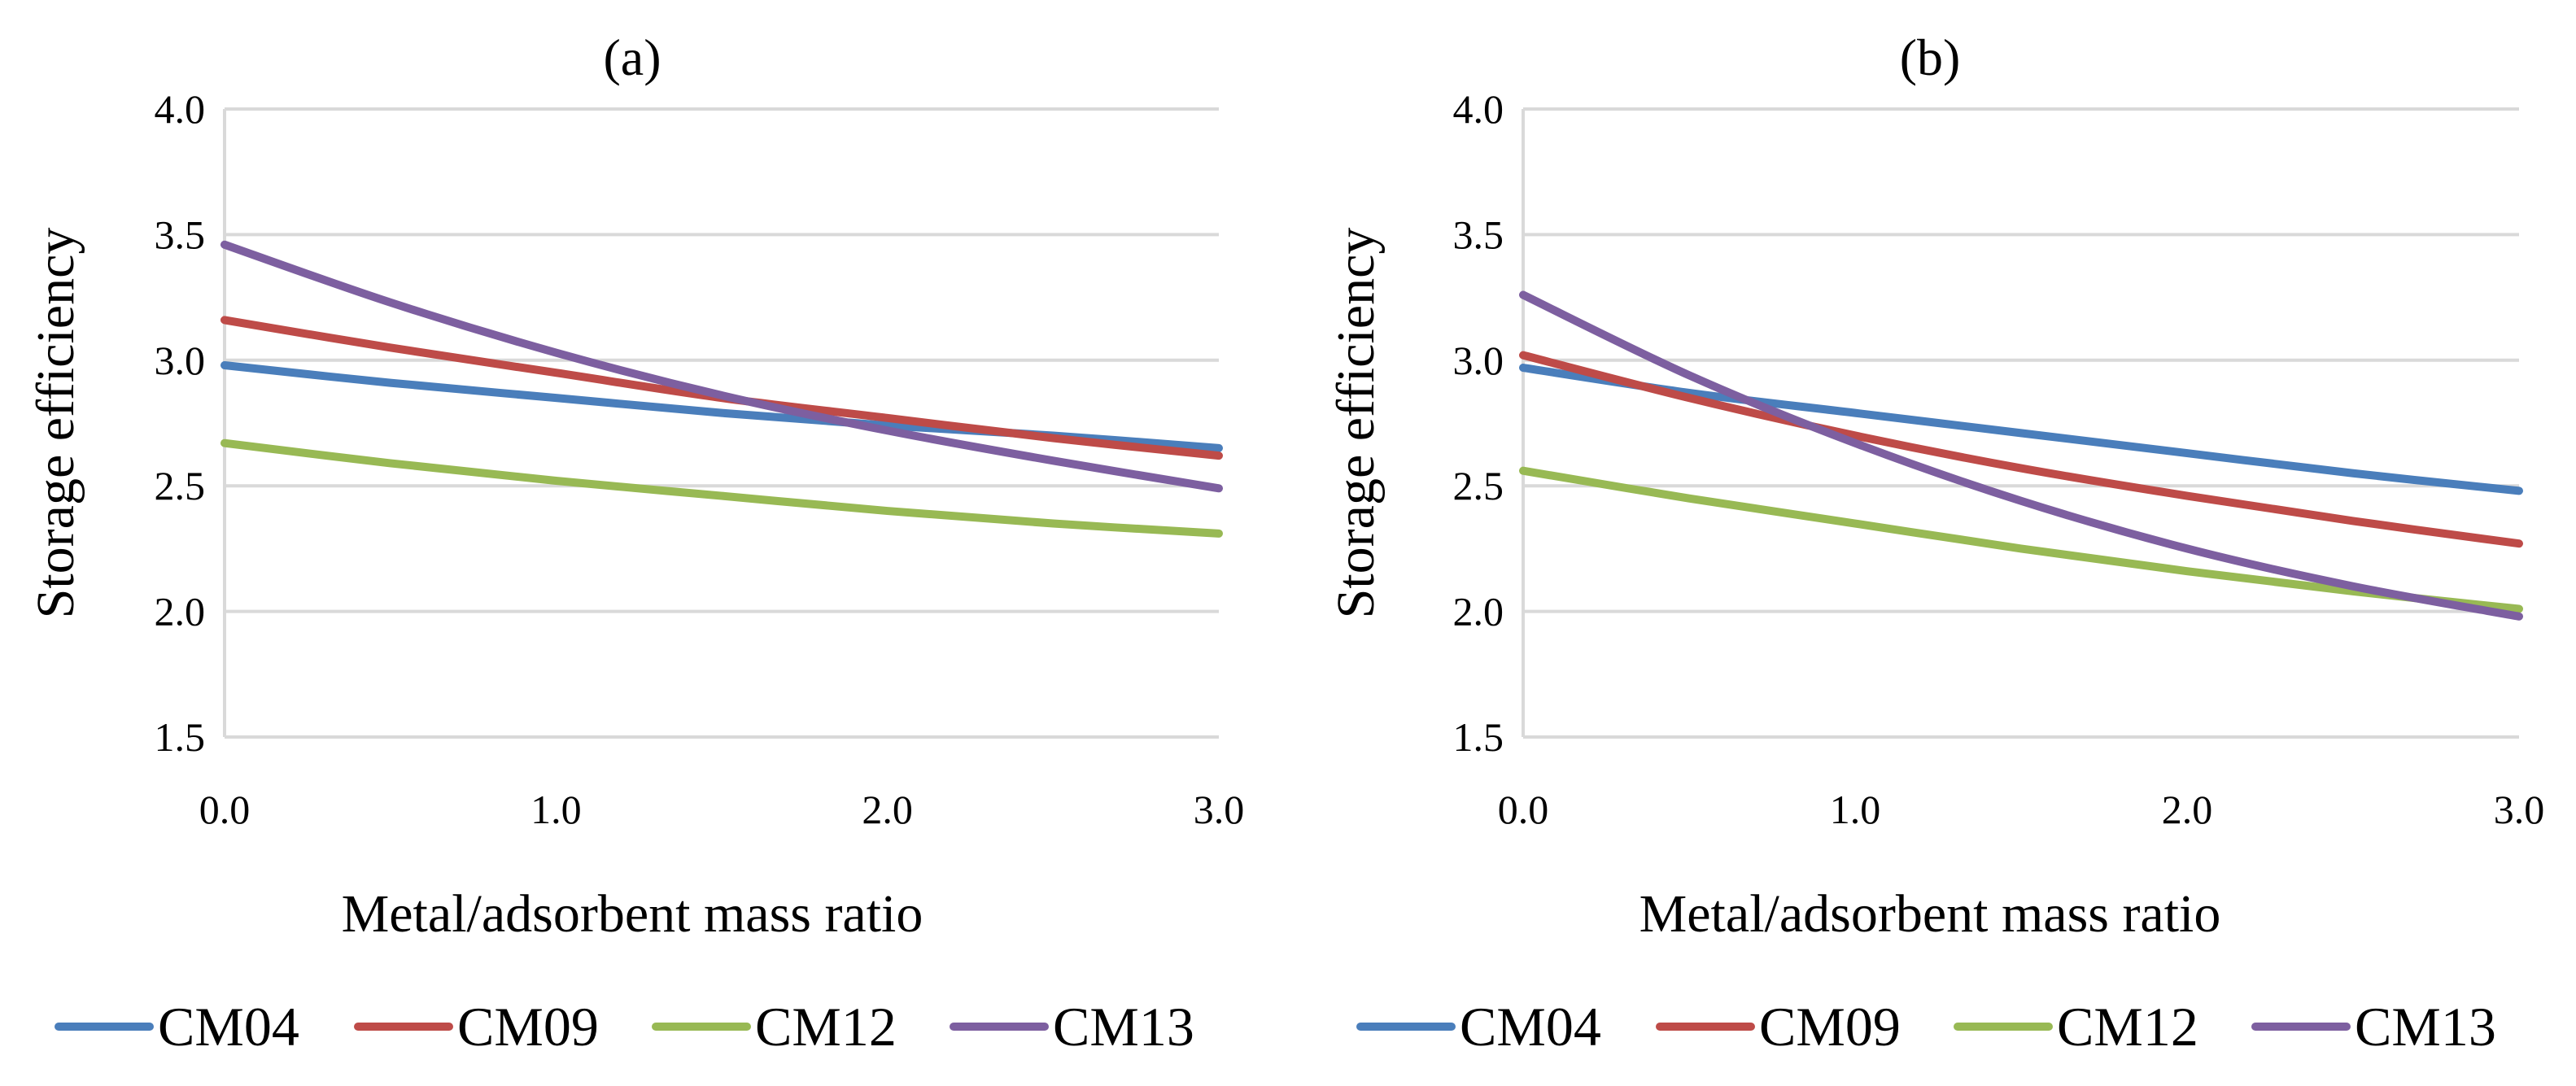 The height and width of the screenshot is (1086, 2576). I want to click on chart-title: (b), so click(1930, 57).